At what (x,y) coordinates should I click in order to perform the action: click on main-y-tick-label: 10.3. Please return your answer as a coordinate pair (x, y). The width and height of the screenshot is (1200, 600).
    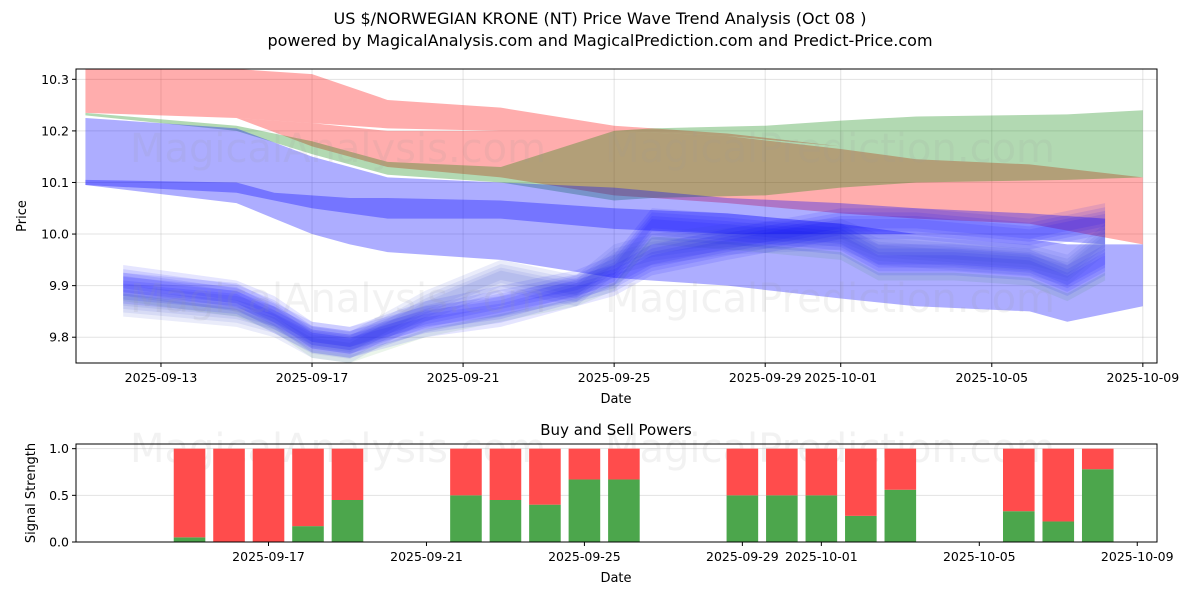
    Looking at the image, I should click on (55, 79).